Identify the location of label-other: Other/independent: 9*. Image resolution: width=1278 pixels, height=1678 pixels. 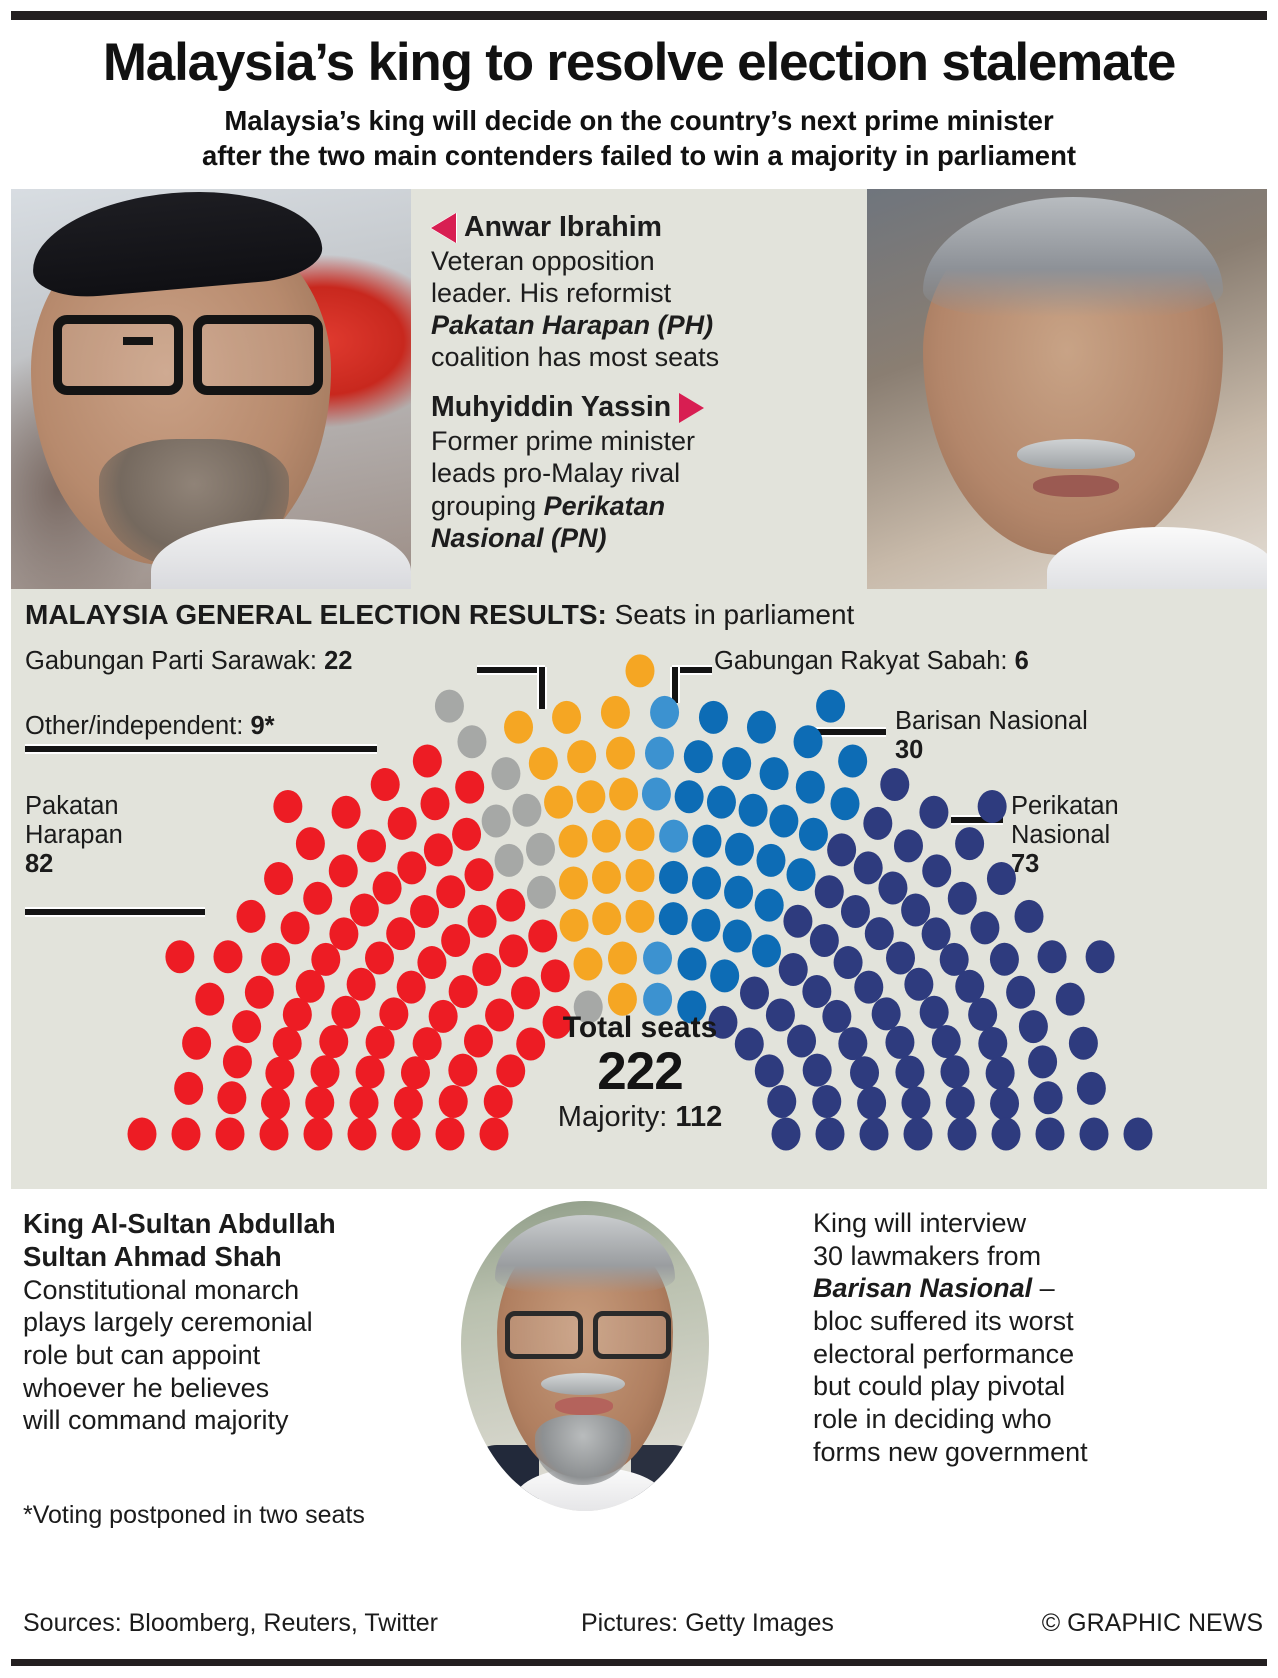
(150, 726).